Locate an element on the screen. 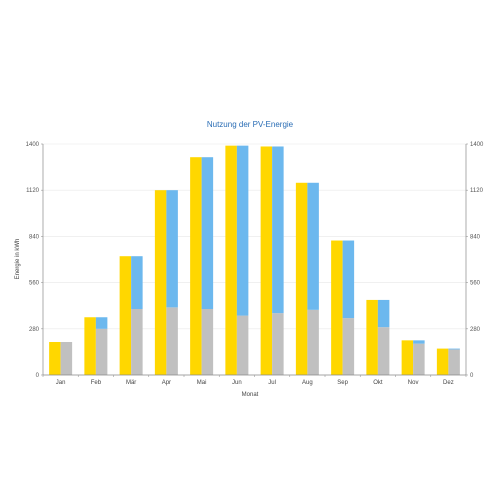 The width and height of the screenshot is (500, 500). x-tick-label: Sep is located at coordinates (342, 383).